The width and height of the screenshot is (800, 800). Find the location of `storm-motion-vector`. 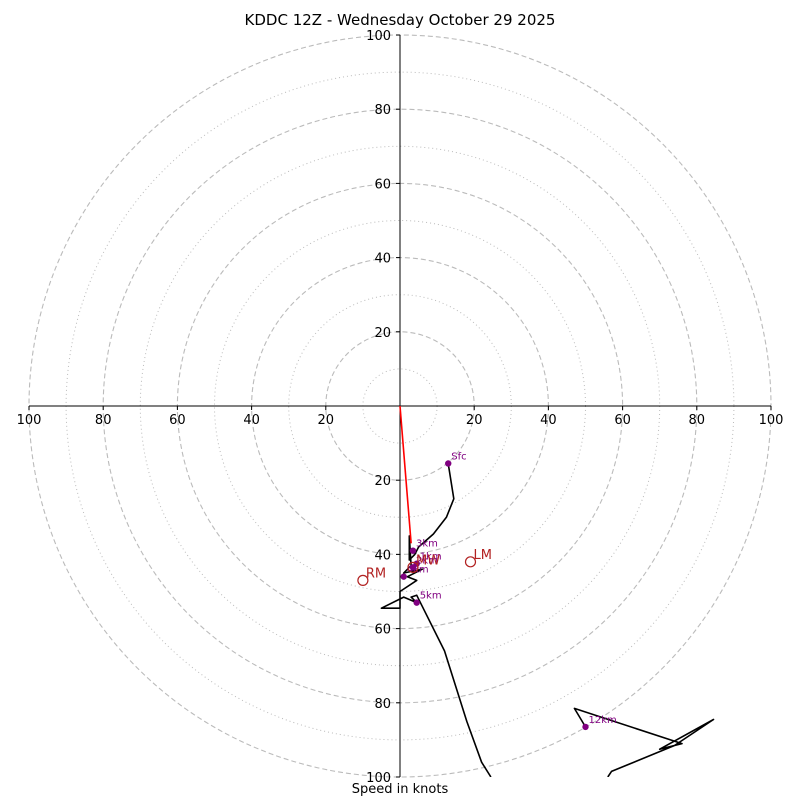

storm-motion-vector is located at coordinates (405, 474).